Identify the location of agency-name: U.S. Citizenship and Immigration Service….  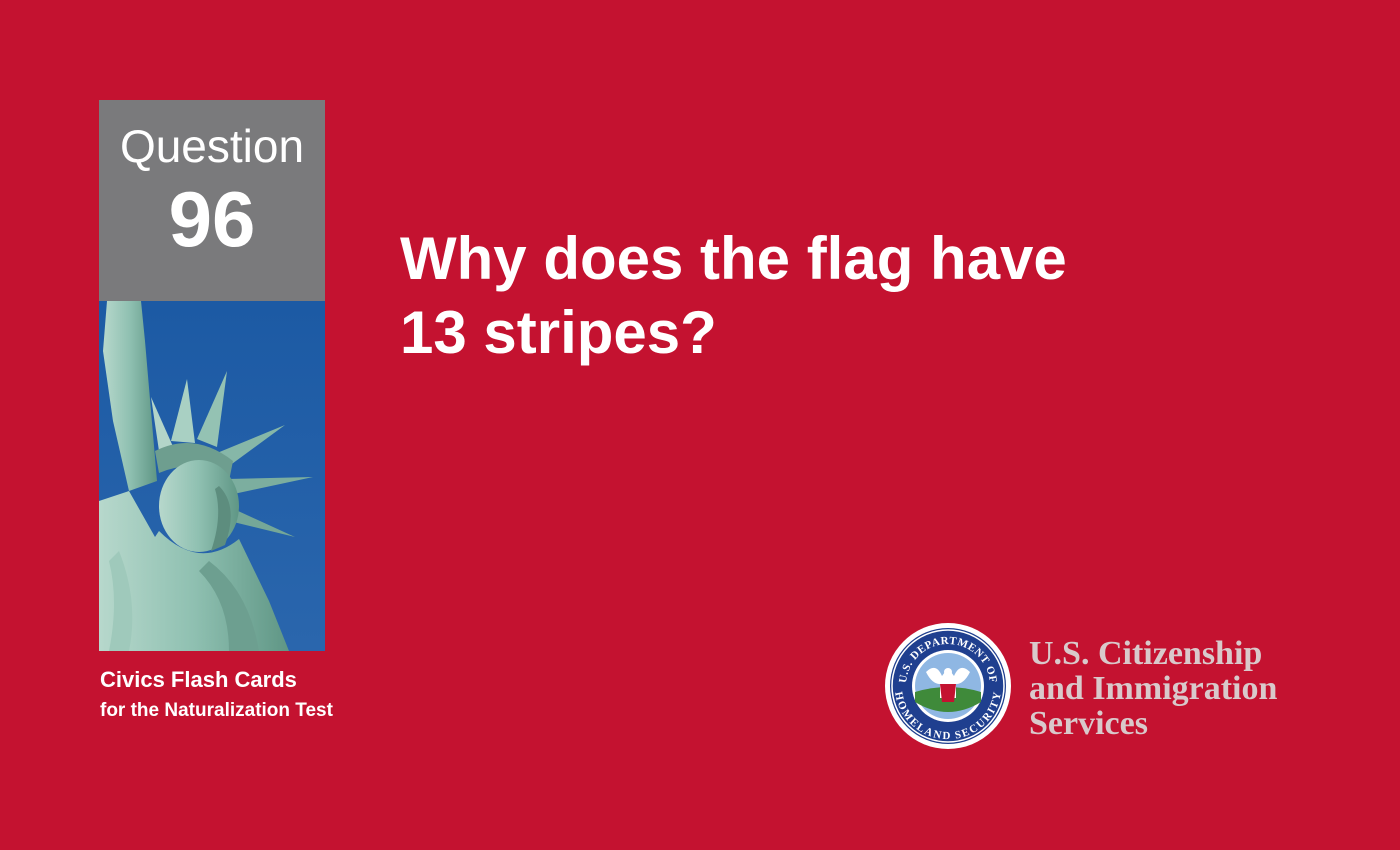
(1153, 688).